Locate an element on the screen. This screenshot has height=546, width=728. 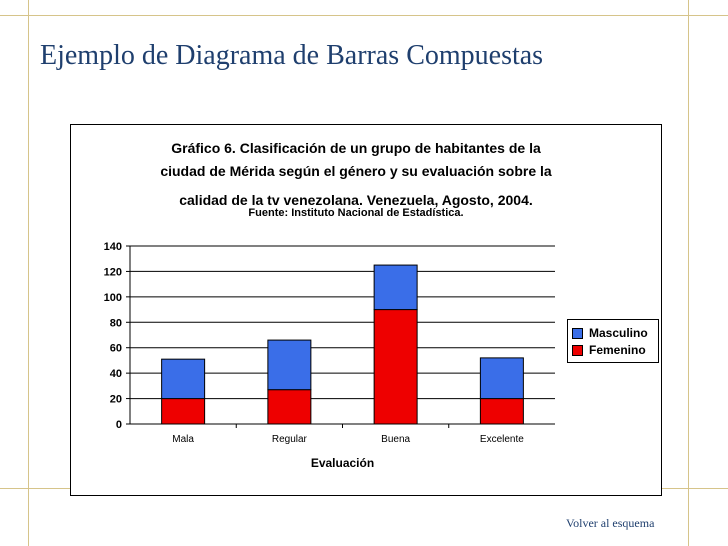
left-border-line is located at coordinates (28, 273).